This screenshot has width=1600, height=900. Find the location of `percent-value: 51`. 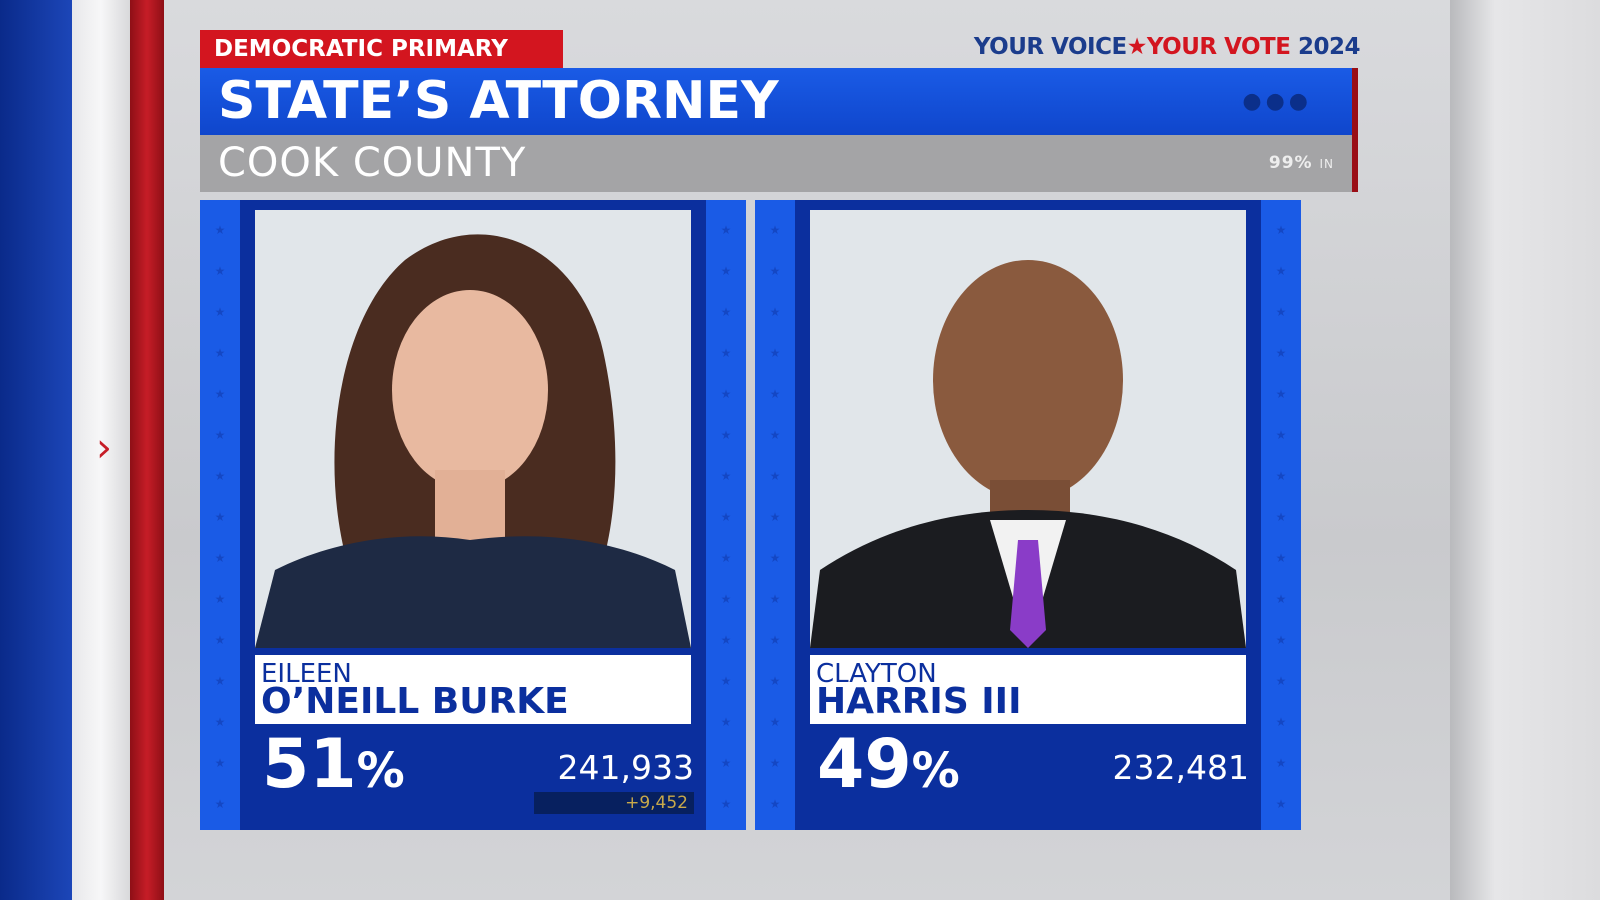

percent-value: 51 is located at coordinates (309, 764).